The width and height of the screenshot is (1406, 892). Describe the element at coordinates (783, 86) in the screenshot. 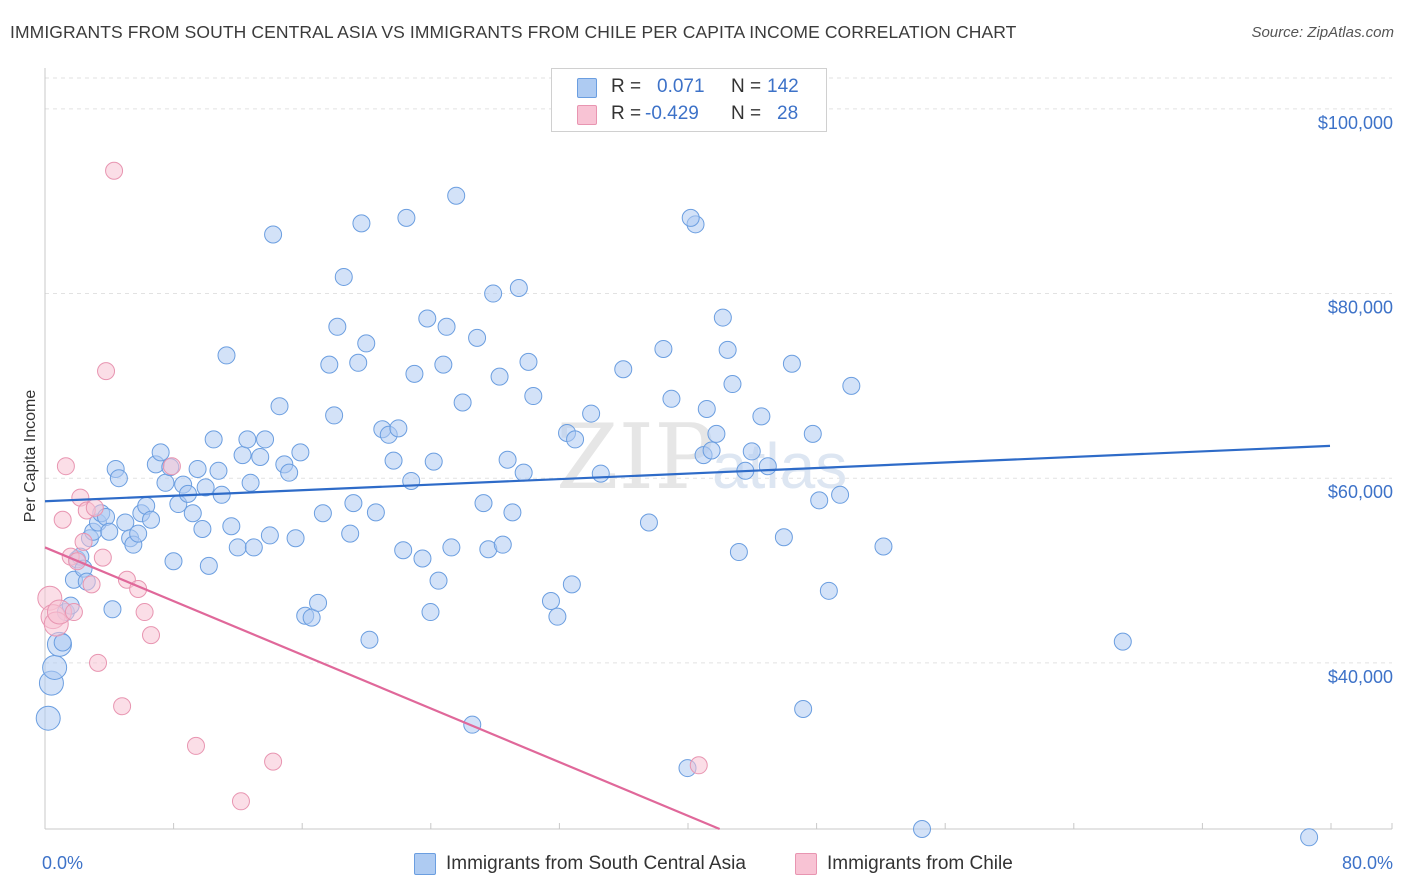

I see `legend-n-value: 142` at that location.